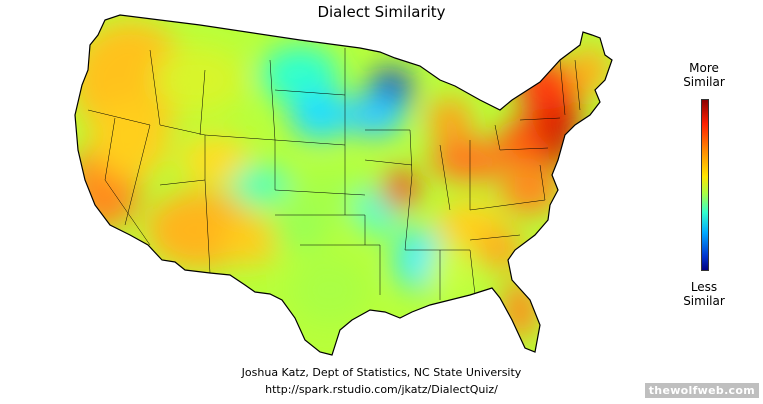 The width and height of the screenshot is (763, 404). Describe the element at coordinates (704, 287) in the screenshot. I see `legend-less-line1: Less` at that location.